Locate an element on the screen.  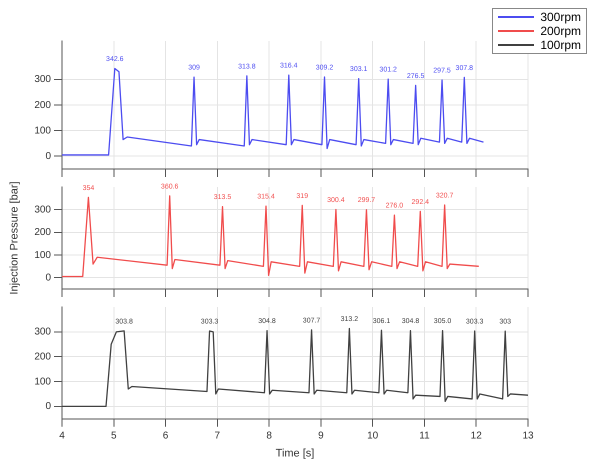
x-tick-label: 13 is located at coordinates (528, 436).